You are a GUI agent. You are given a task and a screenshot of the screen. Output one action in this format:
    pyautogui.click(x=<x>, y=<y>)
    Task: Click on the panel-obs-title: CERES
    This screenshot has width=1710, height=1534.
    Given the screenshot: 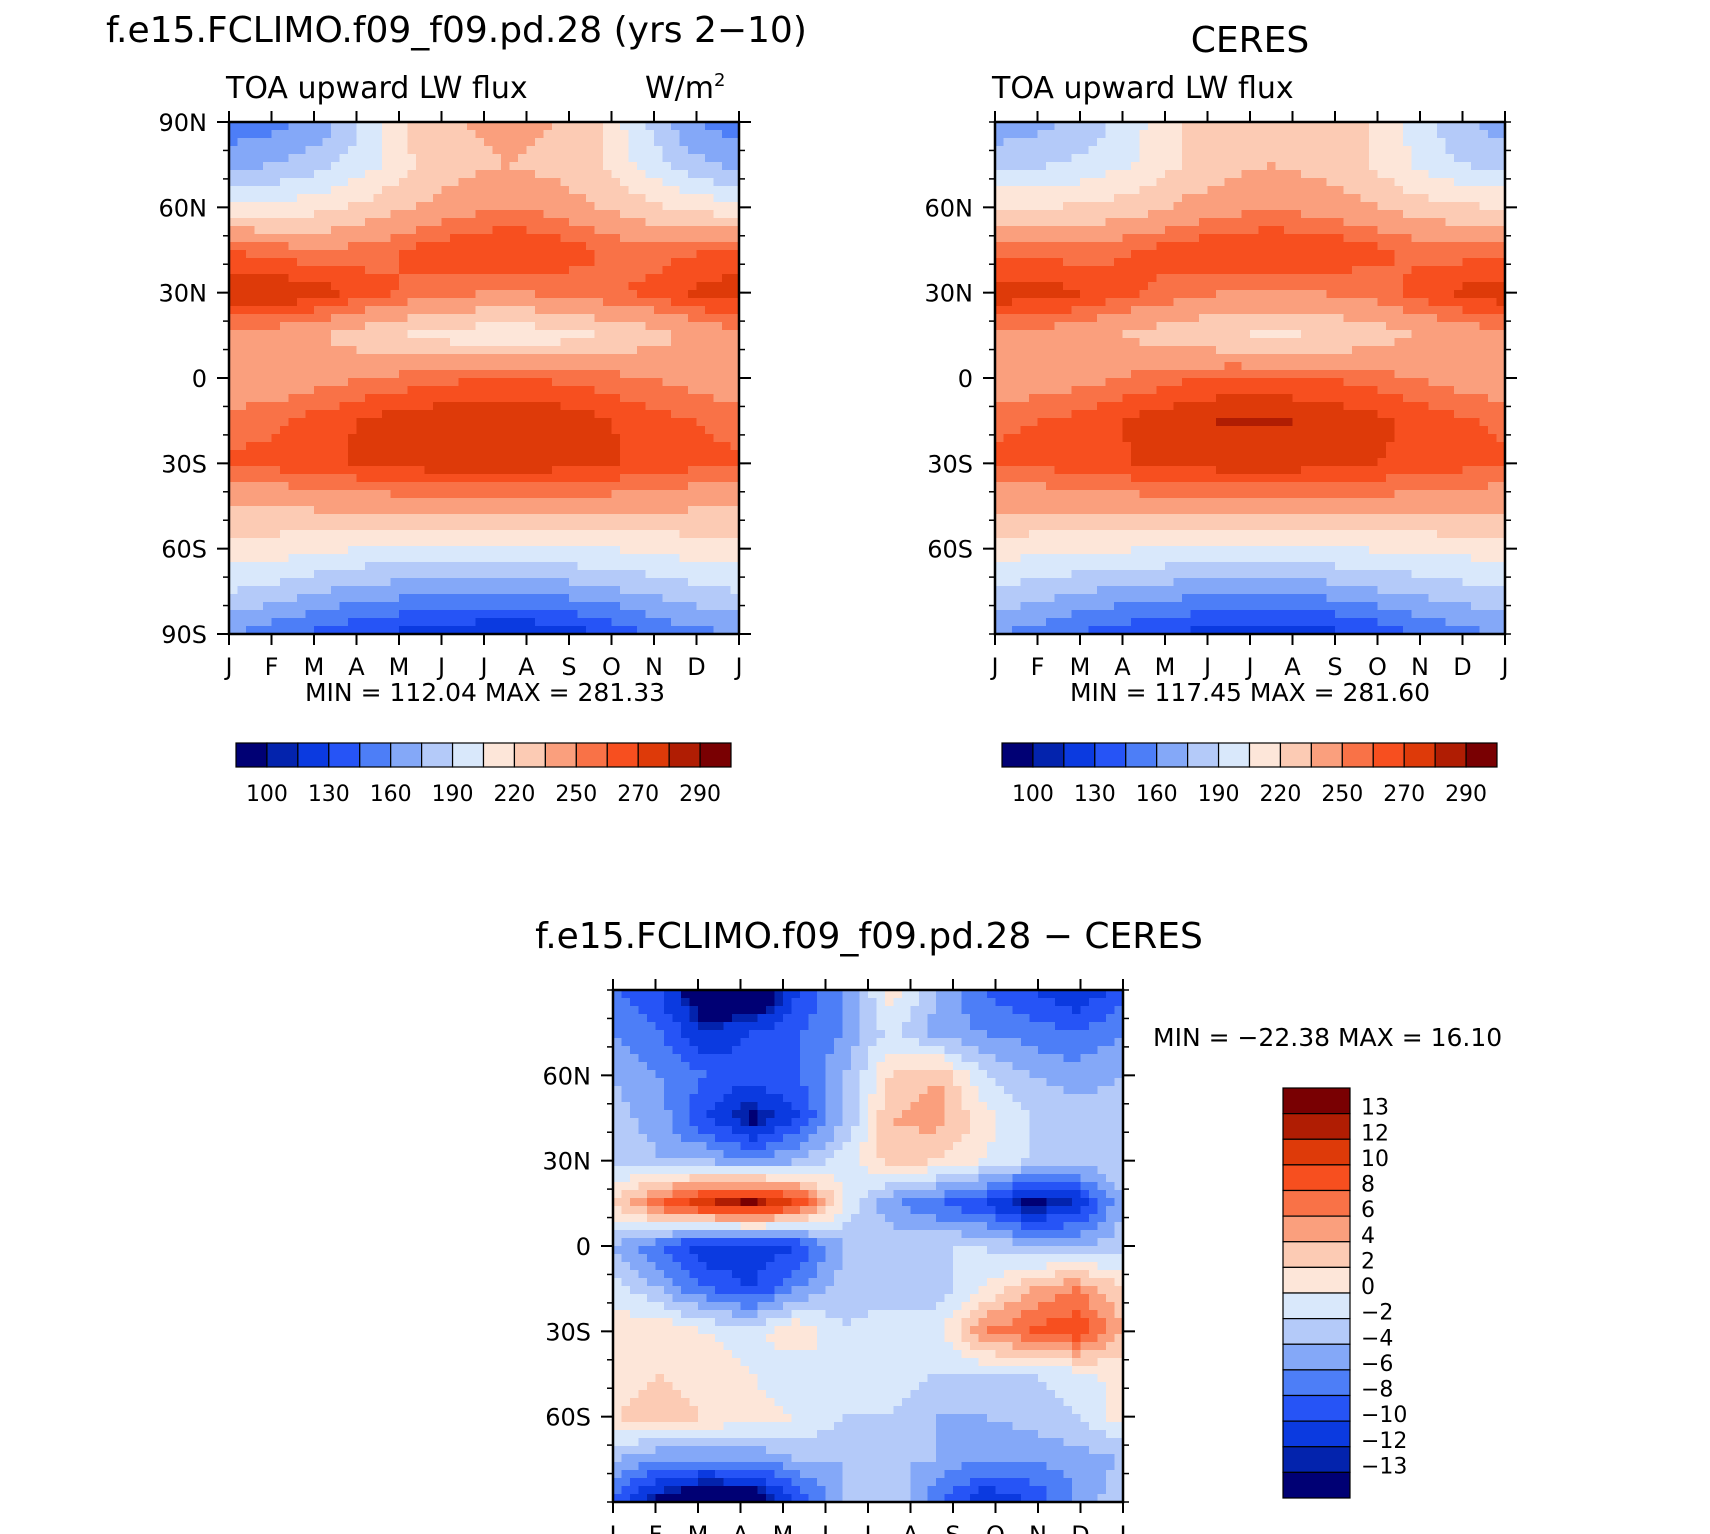 What is the action you would take?
    pyautogui.click(x=1250, y=40)
    